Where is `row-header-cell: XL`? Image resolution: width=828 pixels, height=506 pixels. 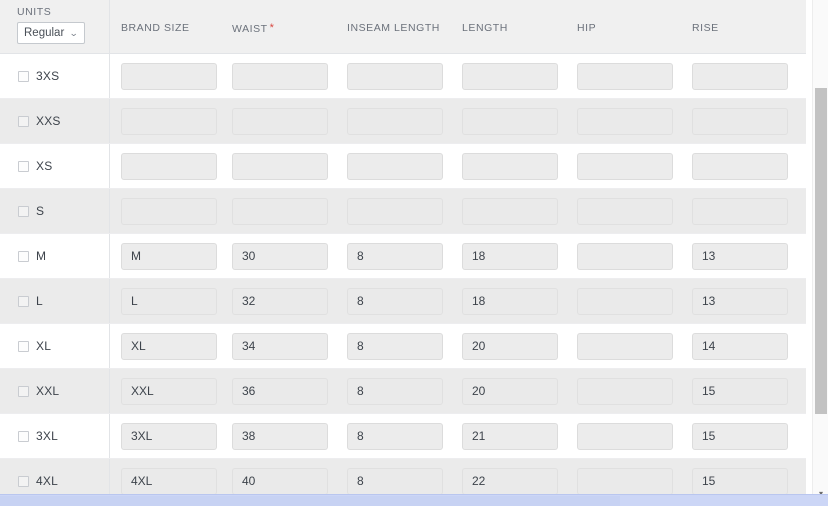 row-header-cell: XL is located at coordinates (55, 346).